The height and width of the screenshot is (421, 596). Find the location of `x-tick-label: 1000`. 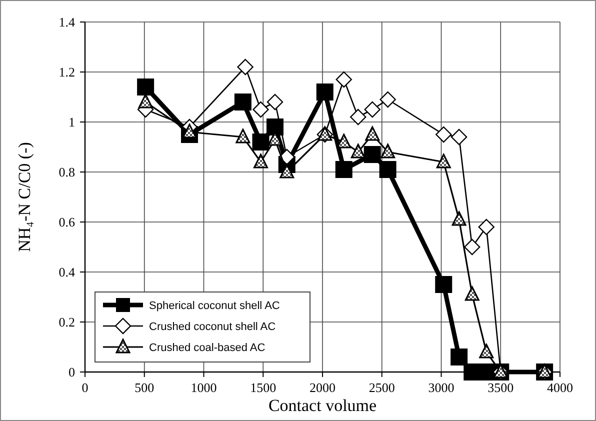

x-tick-label: 1000 is located at coordinates (203, 387).